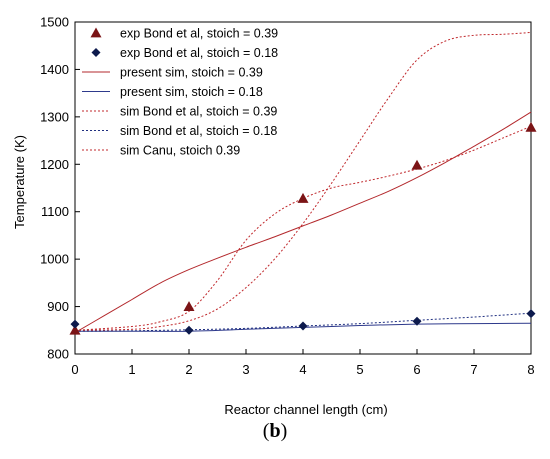  I want to click on legend-label-0: exp Bond et al, stoich = 0.39, so click(199, 34).